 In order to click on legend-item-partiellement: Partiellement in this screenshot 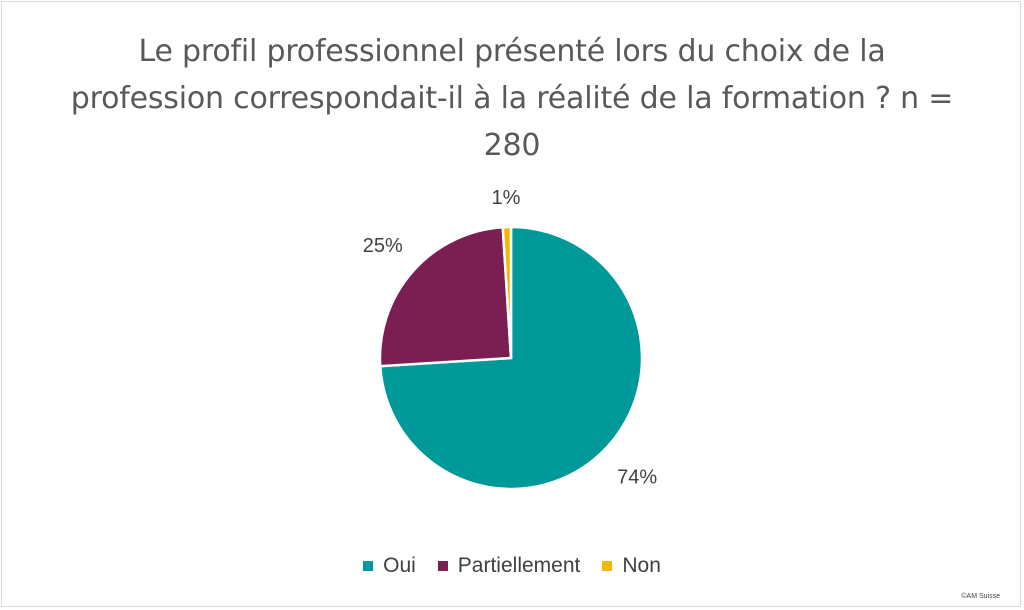, I will do `click(509, 566)`.